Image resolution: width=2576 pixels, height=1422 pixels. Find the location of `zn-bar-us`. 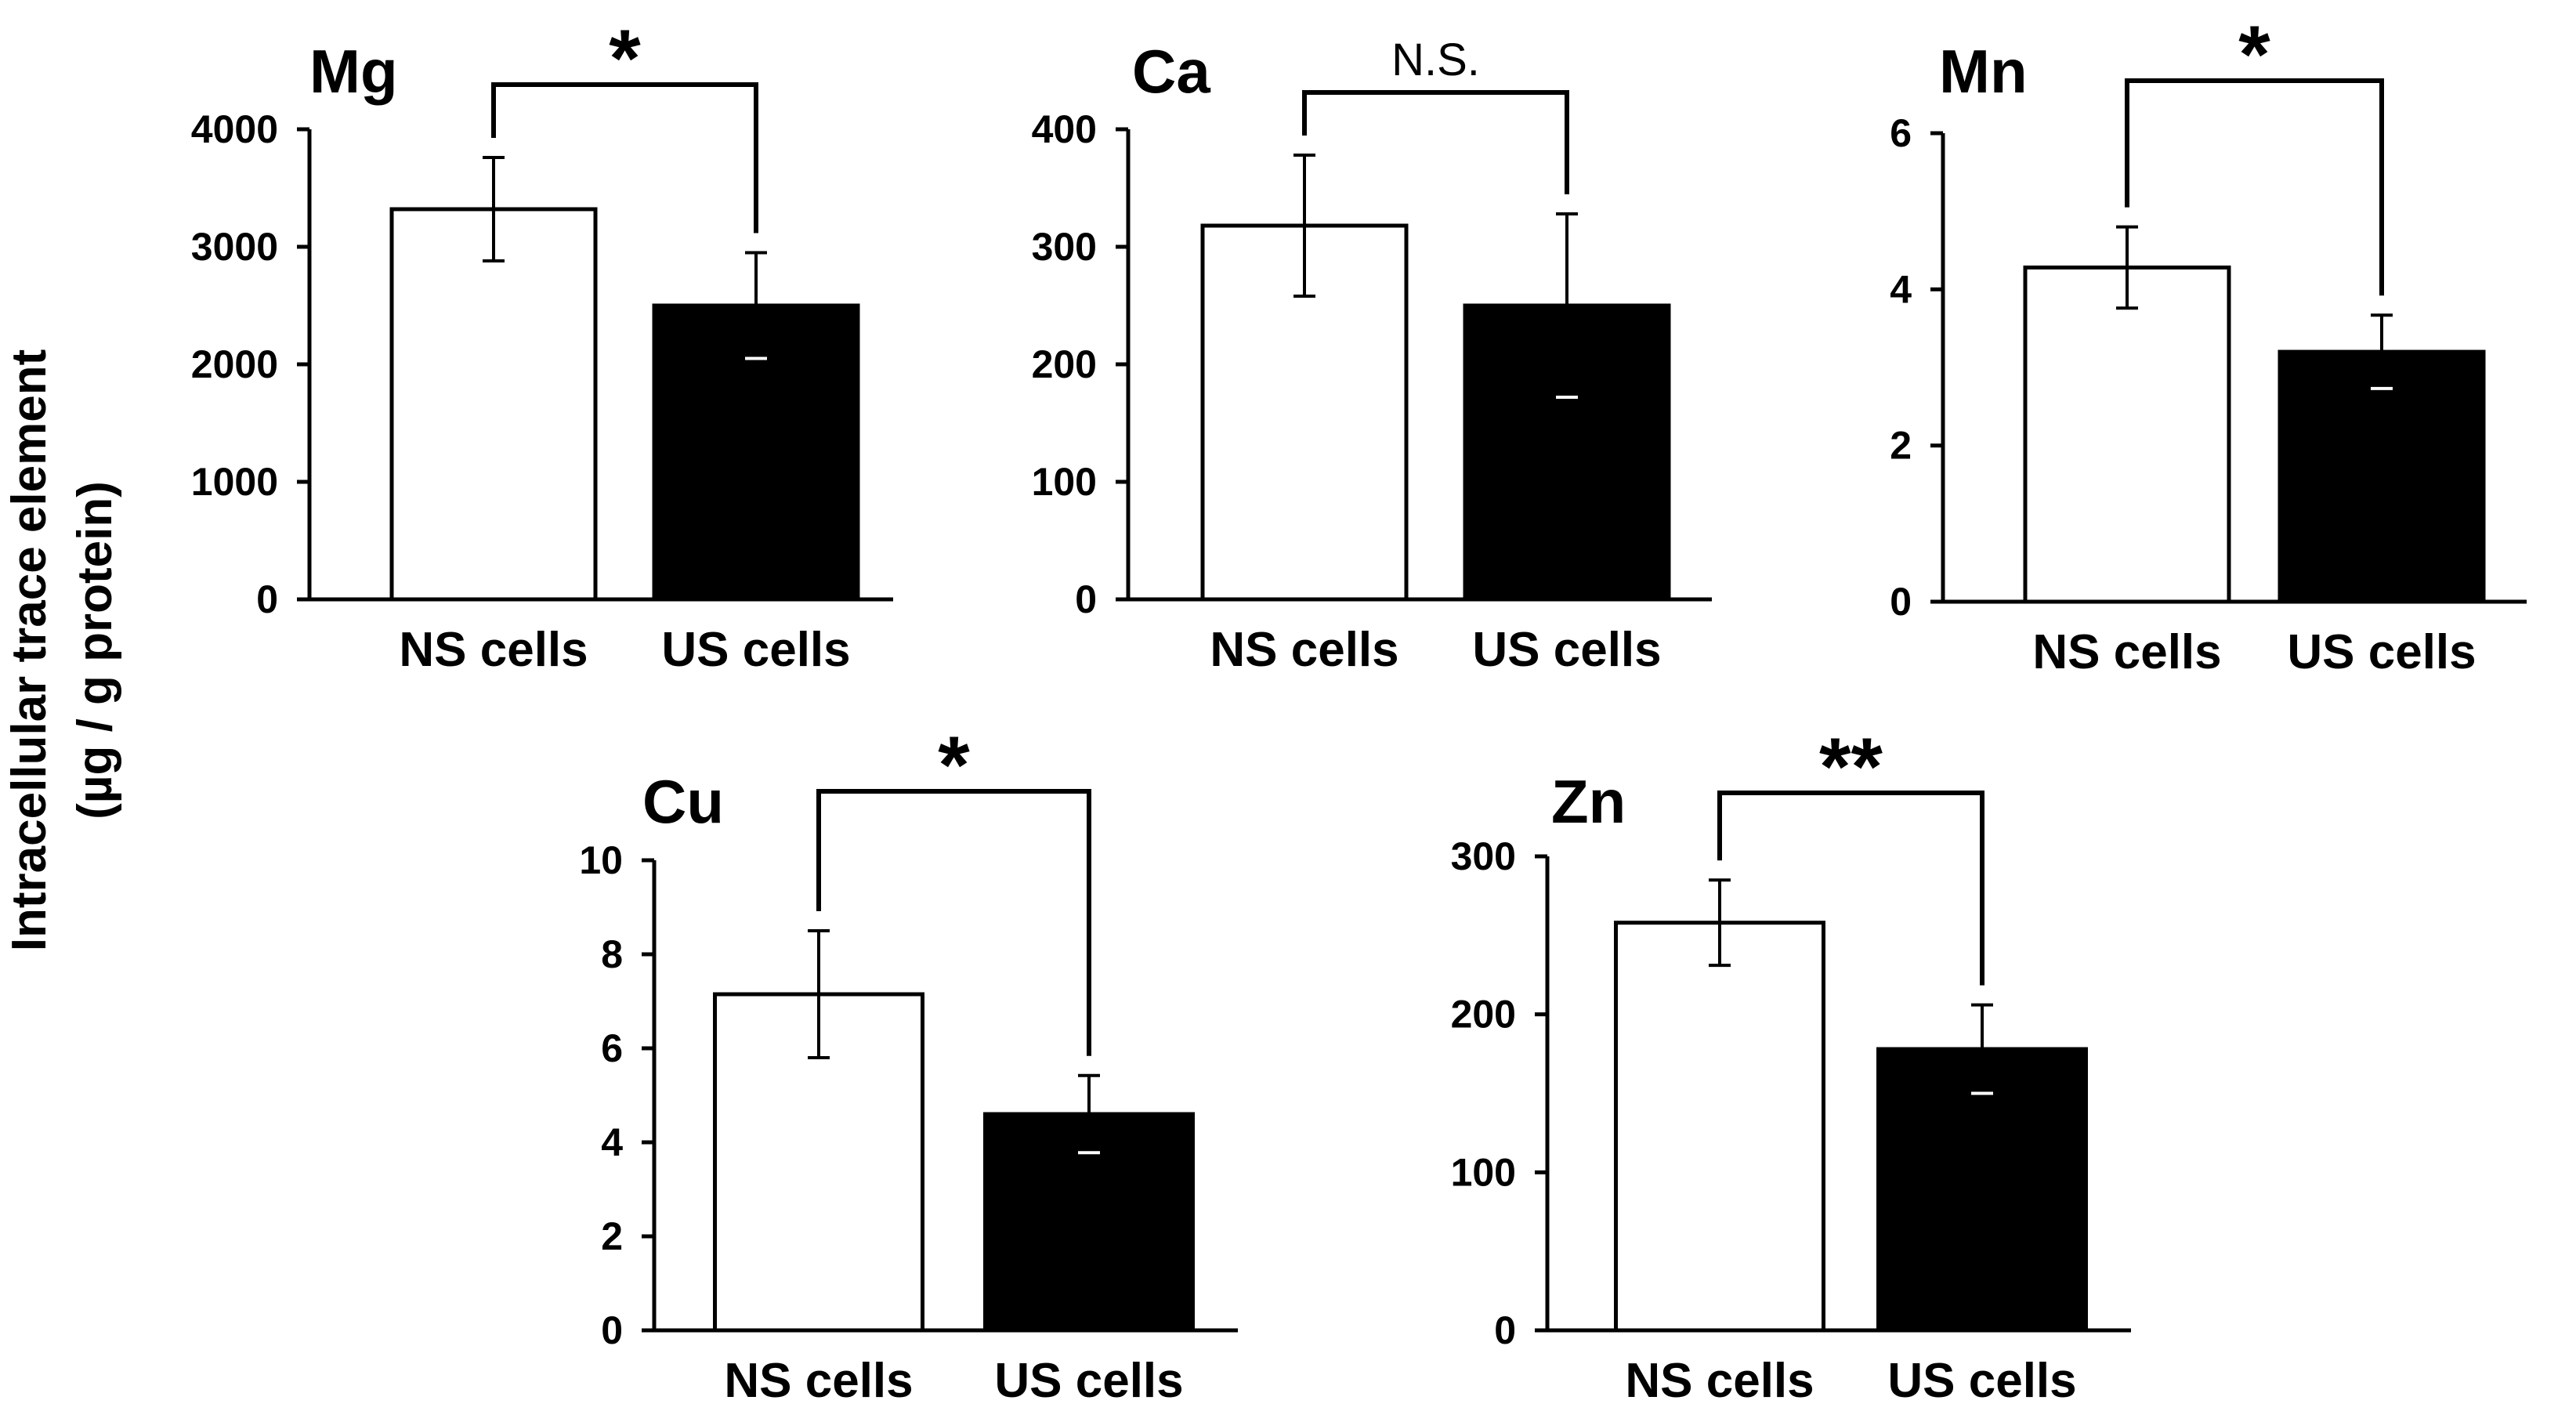

zn-bar-us is located at coordinates (1982, 1190).